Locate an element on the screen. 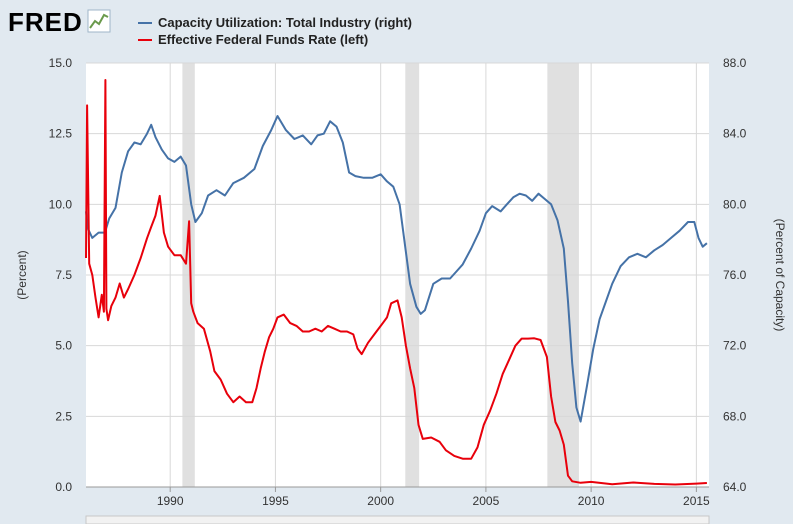 This screenshot has width=793, height=524. range-scrollbar is located at coordinates (397, 519).